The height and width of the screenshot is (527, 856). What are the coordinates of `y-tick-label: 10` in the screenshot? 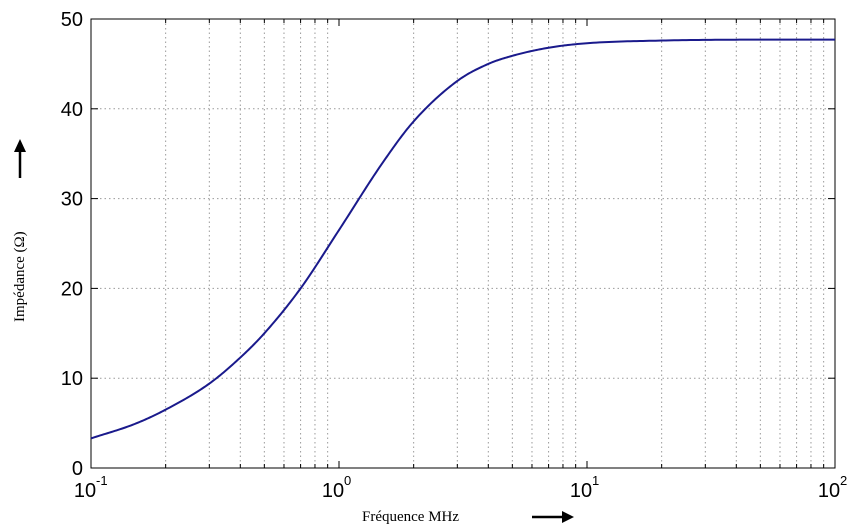 It's located at (72, 379).